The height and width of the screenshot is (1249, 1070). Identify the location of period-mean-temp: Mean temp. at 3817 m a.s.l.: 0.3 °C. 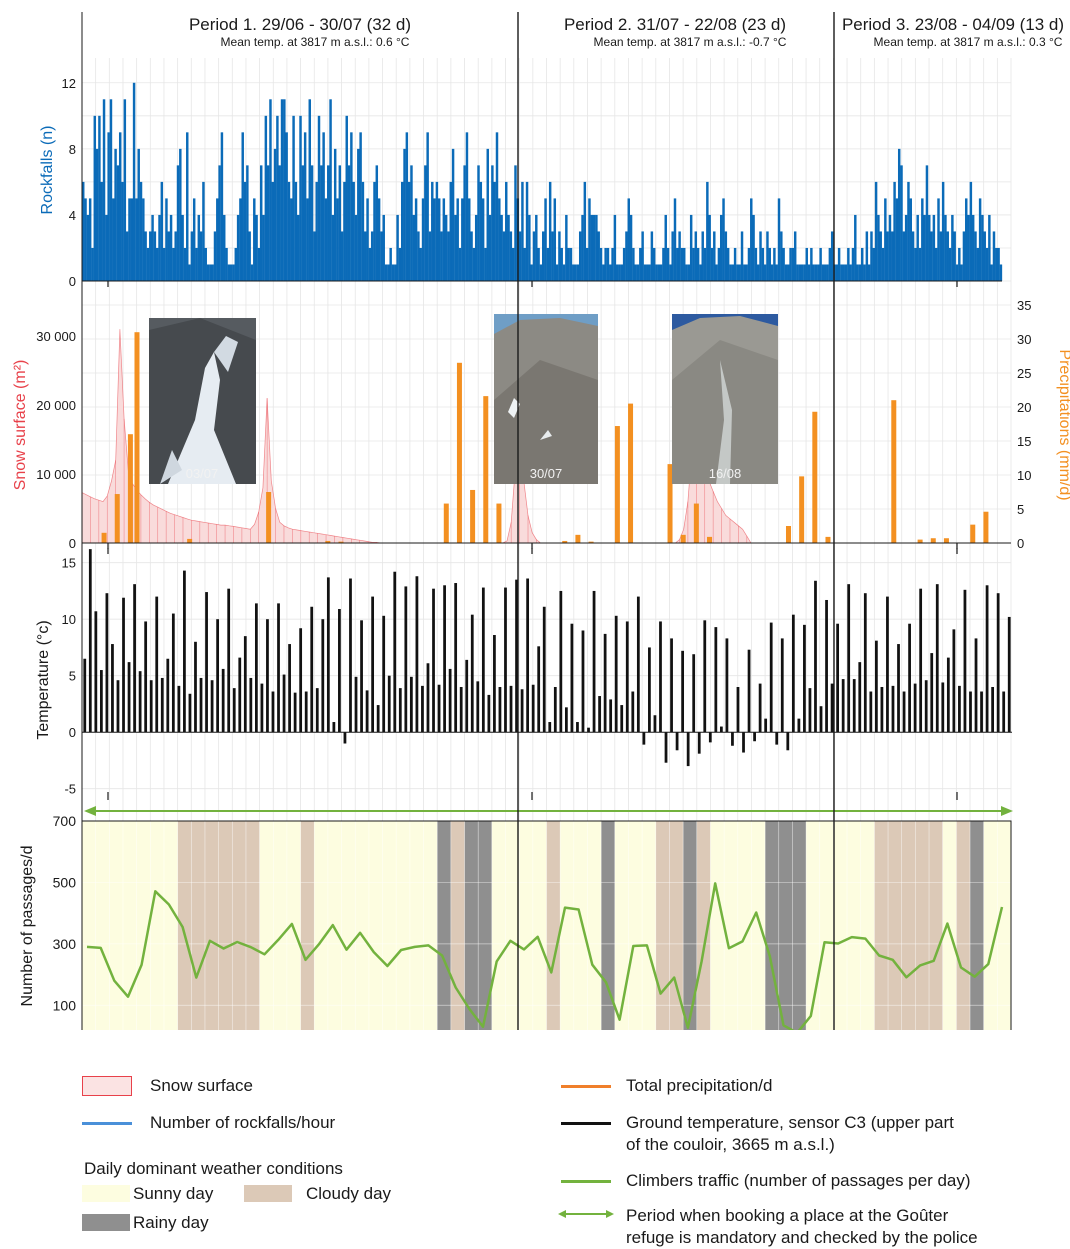
(968, 42).